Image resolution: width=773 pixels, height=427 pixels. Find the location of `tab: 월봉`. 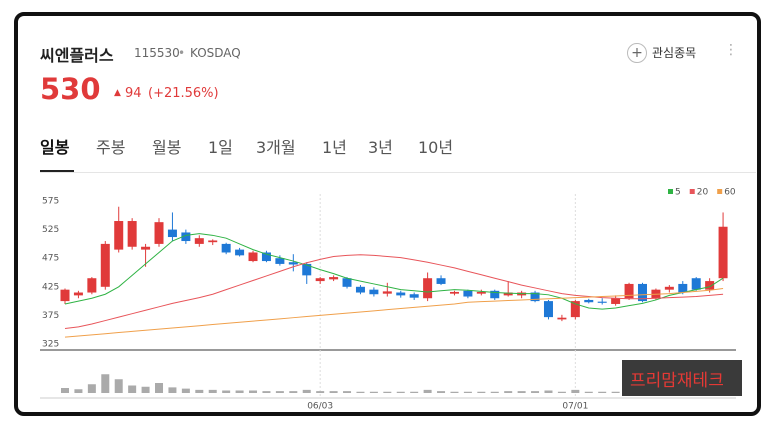

tab: 월봉 is located at coordinates (167, 147).